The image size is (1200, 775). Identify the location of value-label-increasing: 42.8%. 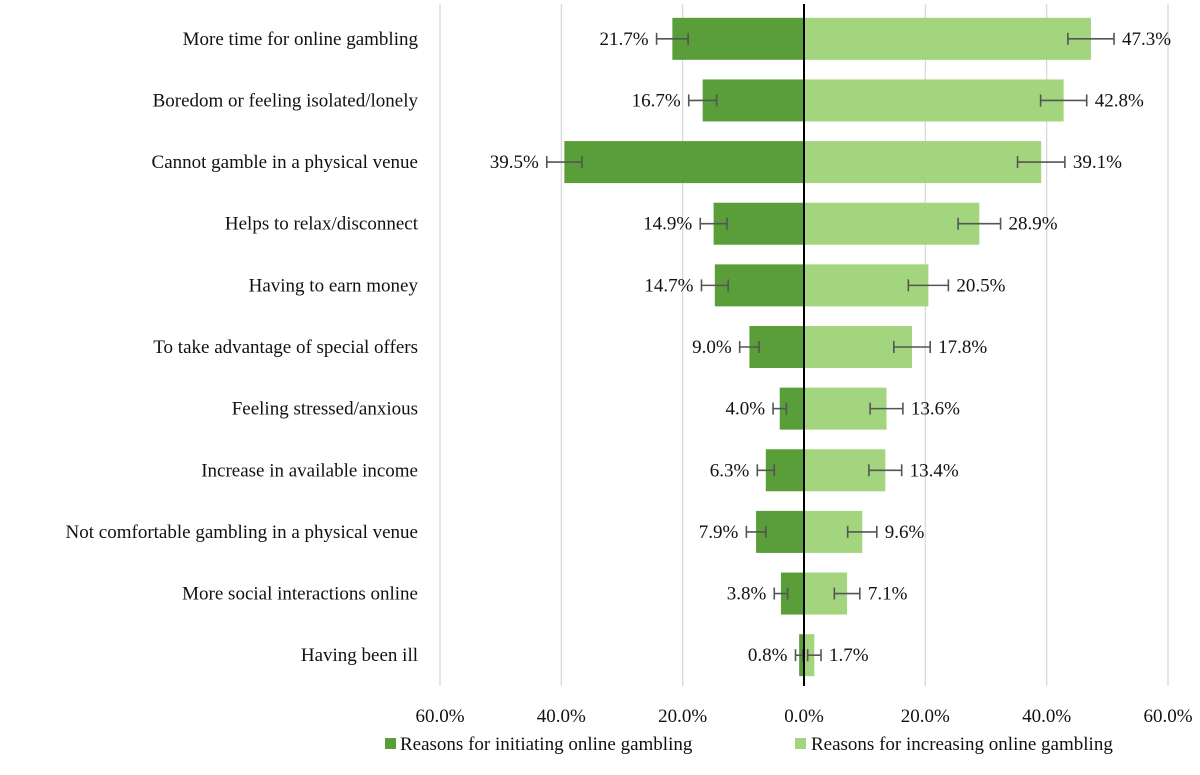
(1119, 100).